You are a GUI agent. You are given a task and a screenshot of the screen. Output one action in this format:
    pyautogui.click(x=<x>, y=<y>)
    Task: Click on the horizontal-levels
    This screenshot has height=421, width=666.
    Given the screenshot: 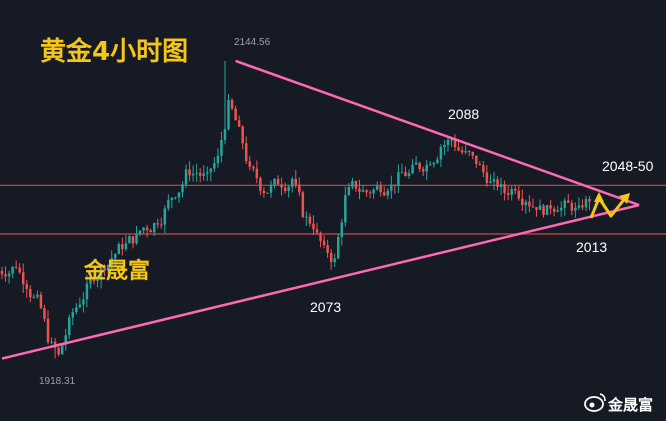 What is the action you would take?
    pyautogui.click(x=333, y=209)
    